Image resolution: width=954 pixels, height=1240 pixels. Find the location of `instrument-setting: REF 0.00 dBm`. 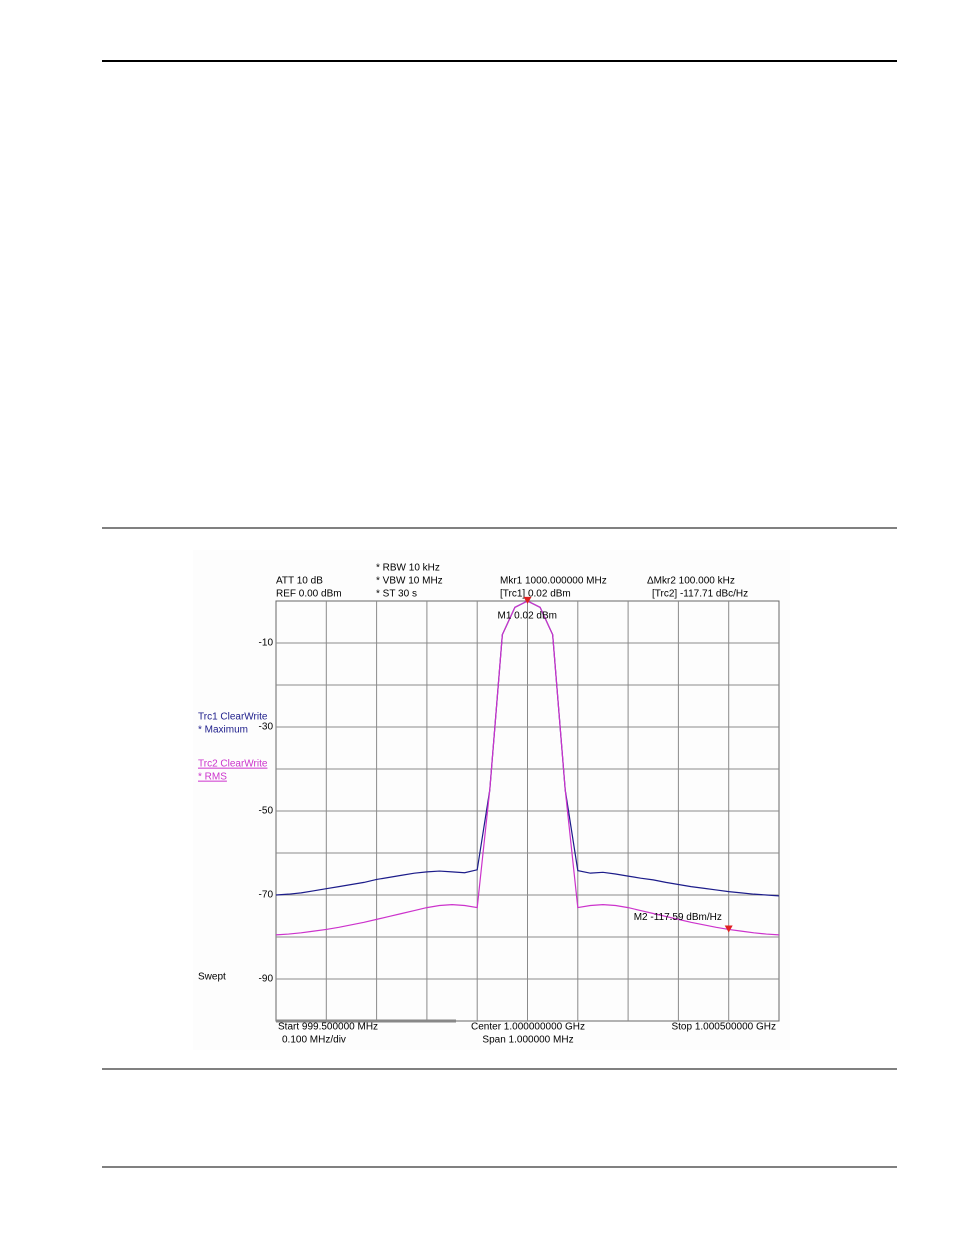

instrument-setting: REF 0.00 dBm is located at coordinates (309, 594).